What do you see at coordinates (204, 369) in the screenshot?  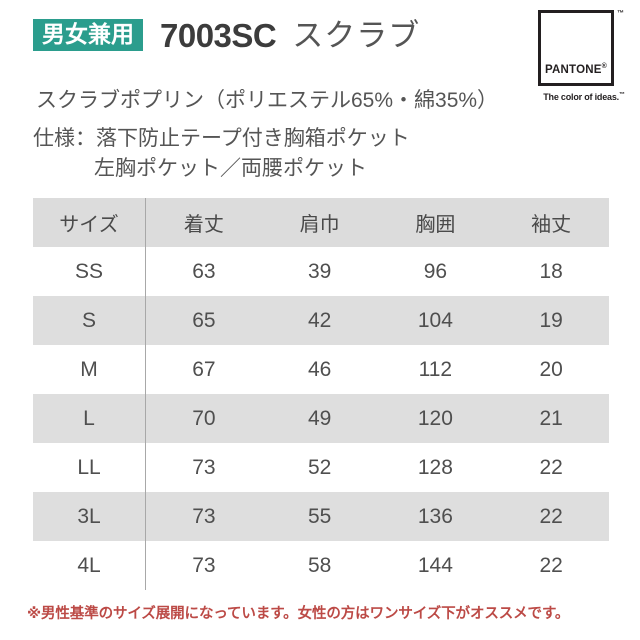 I see `cell-length: 67` at bounding box center [204, 369].